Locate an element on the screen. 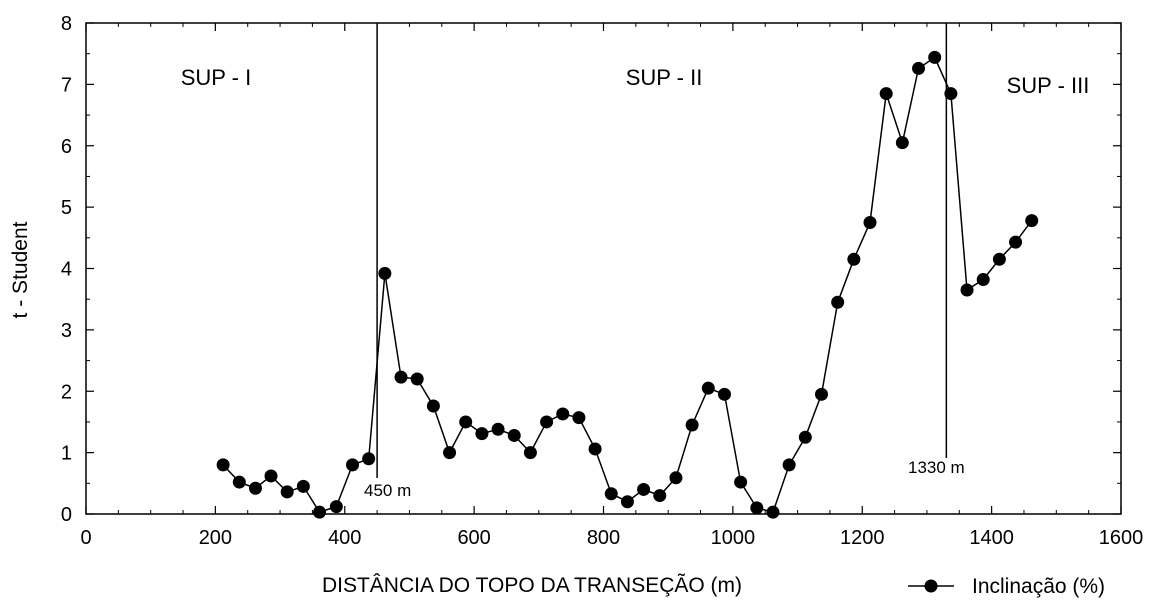 The height and width of the screenshot is (605, 1154). y-tick-label: 0 is located at coordinates (66, 515).